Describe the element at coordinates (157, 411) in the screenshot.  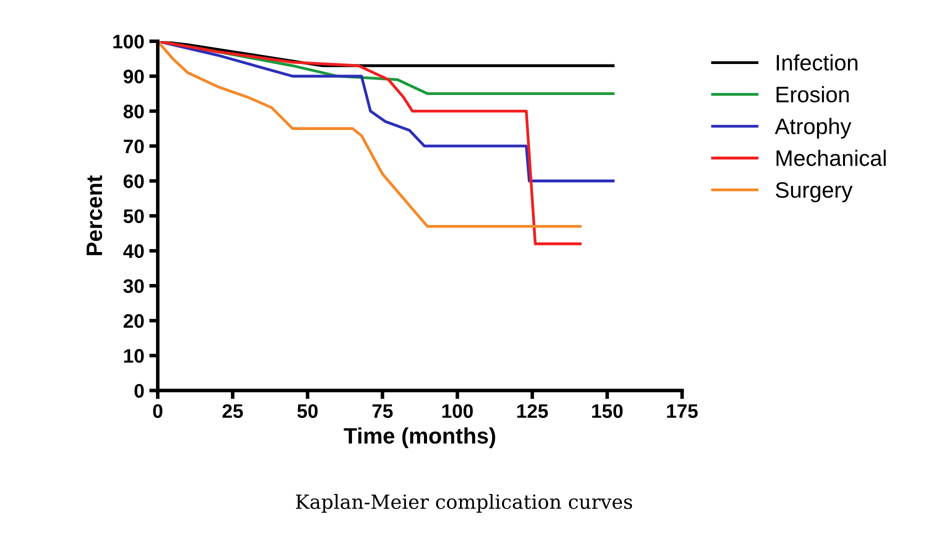
I see `x-tick-label: 0` at that location.